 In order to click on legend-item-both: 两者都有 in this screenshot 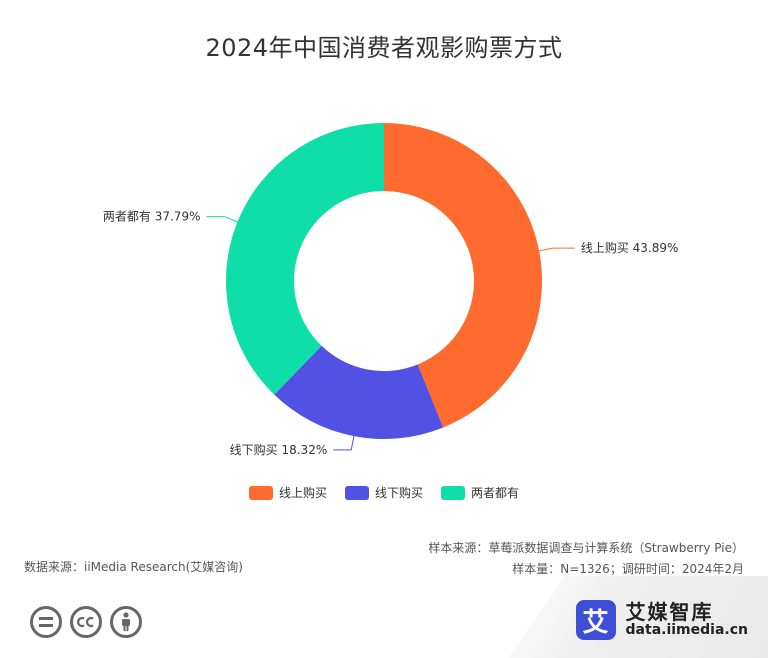, I will do `click(480, 492)`.